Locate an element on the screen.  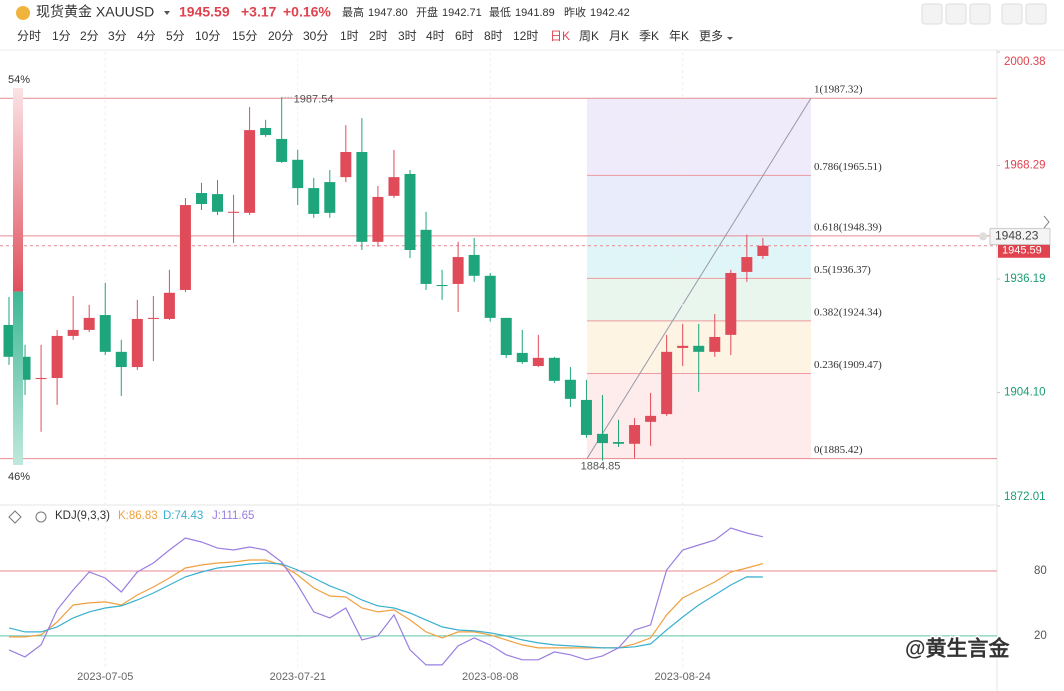
sentiment-buy-label: 54% is located at coordinates (19, 80).